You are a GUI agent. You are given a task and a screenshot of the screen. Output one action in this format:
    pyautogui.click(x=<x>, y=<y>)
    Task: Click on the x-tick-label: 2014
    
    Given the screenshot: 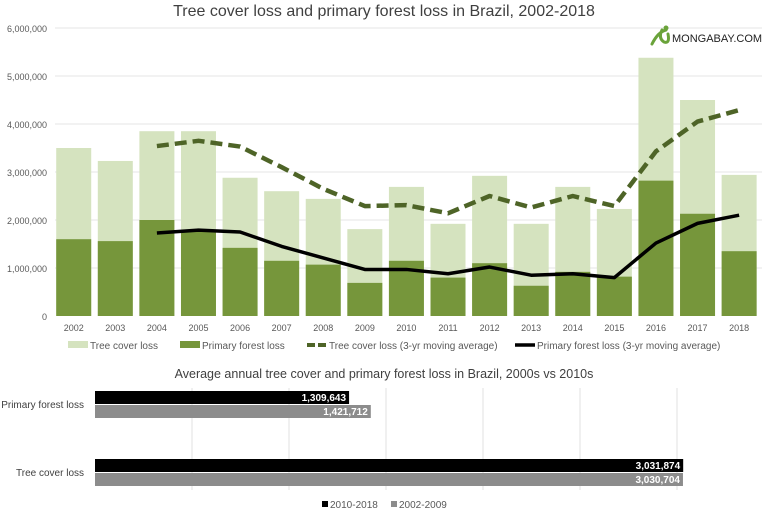 What is the action you would take?
    pyautogui.click(x=573, y=328)
    